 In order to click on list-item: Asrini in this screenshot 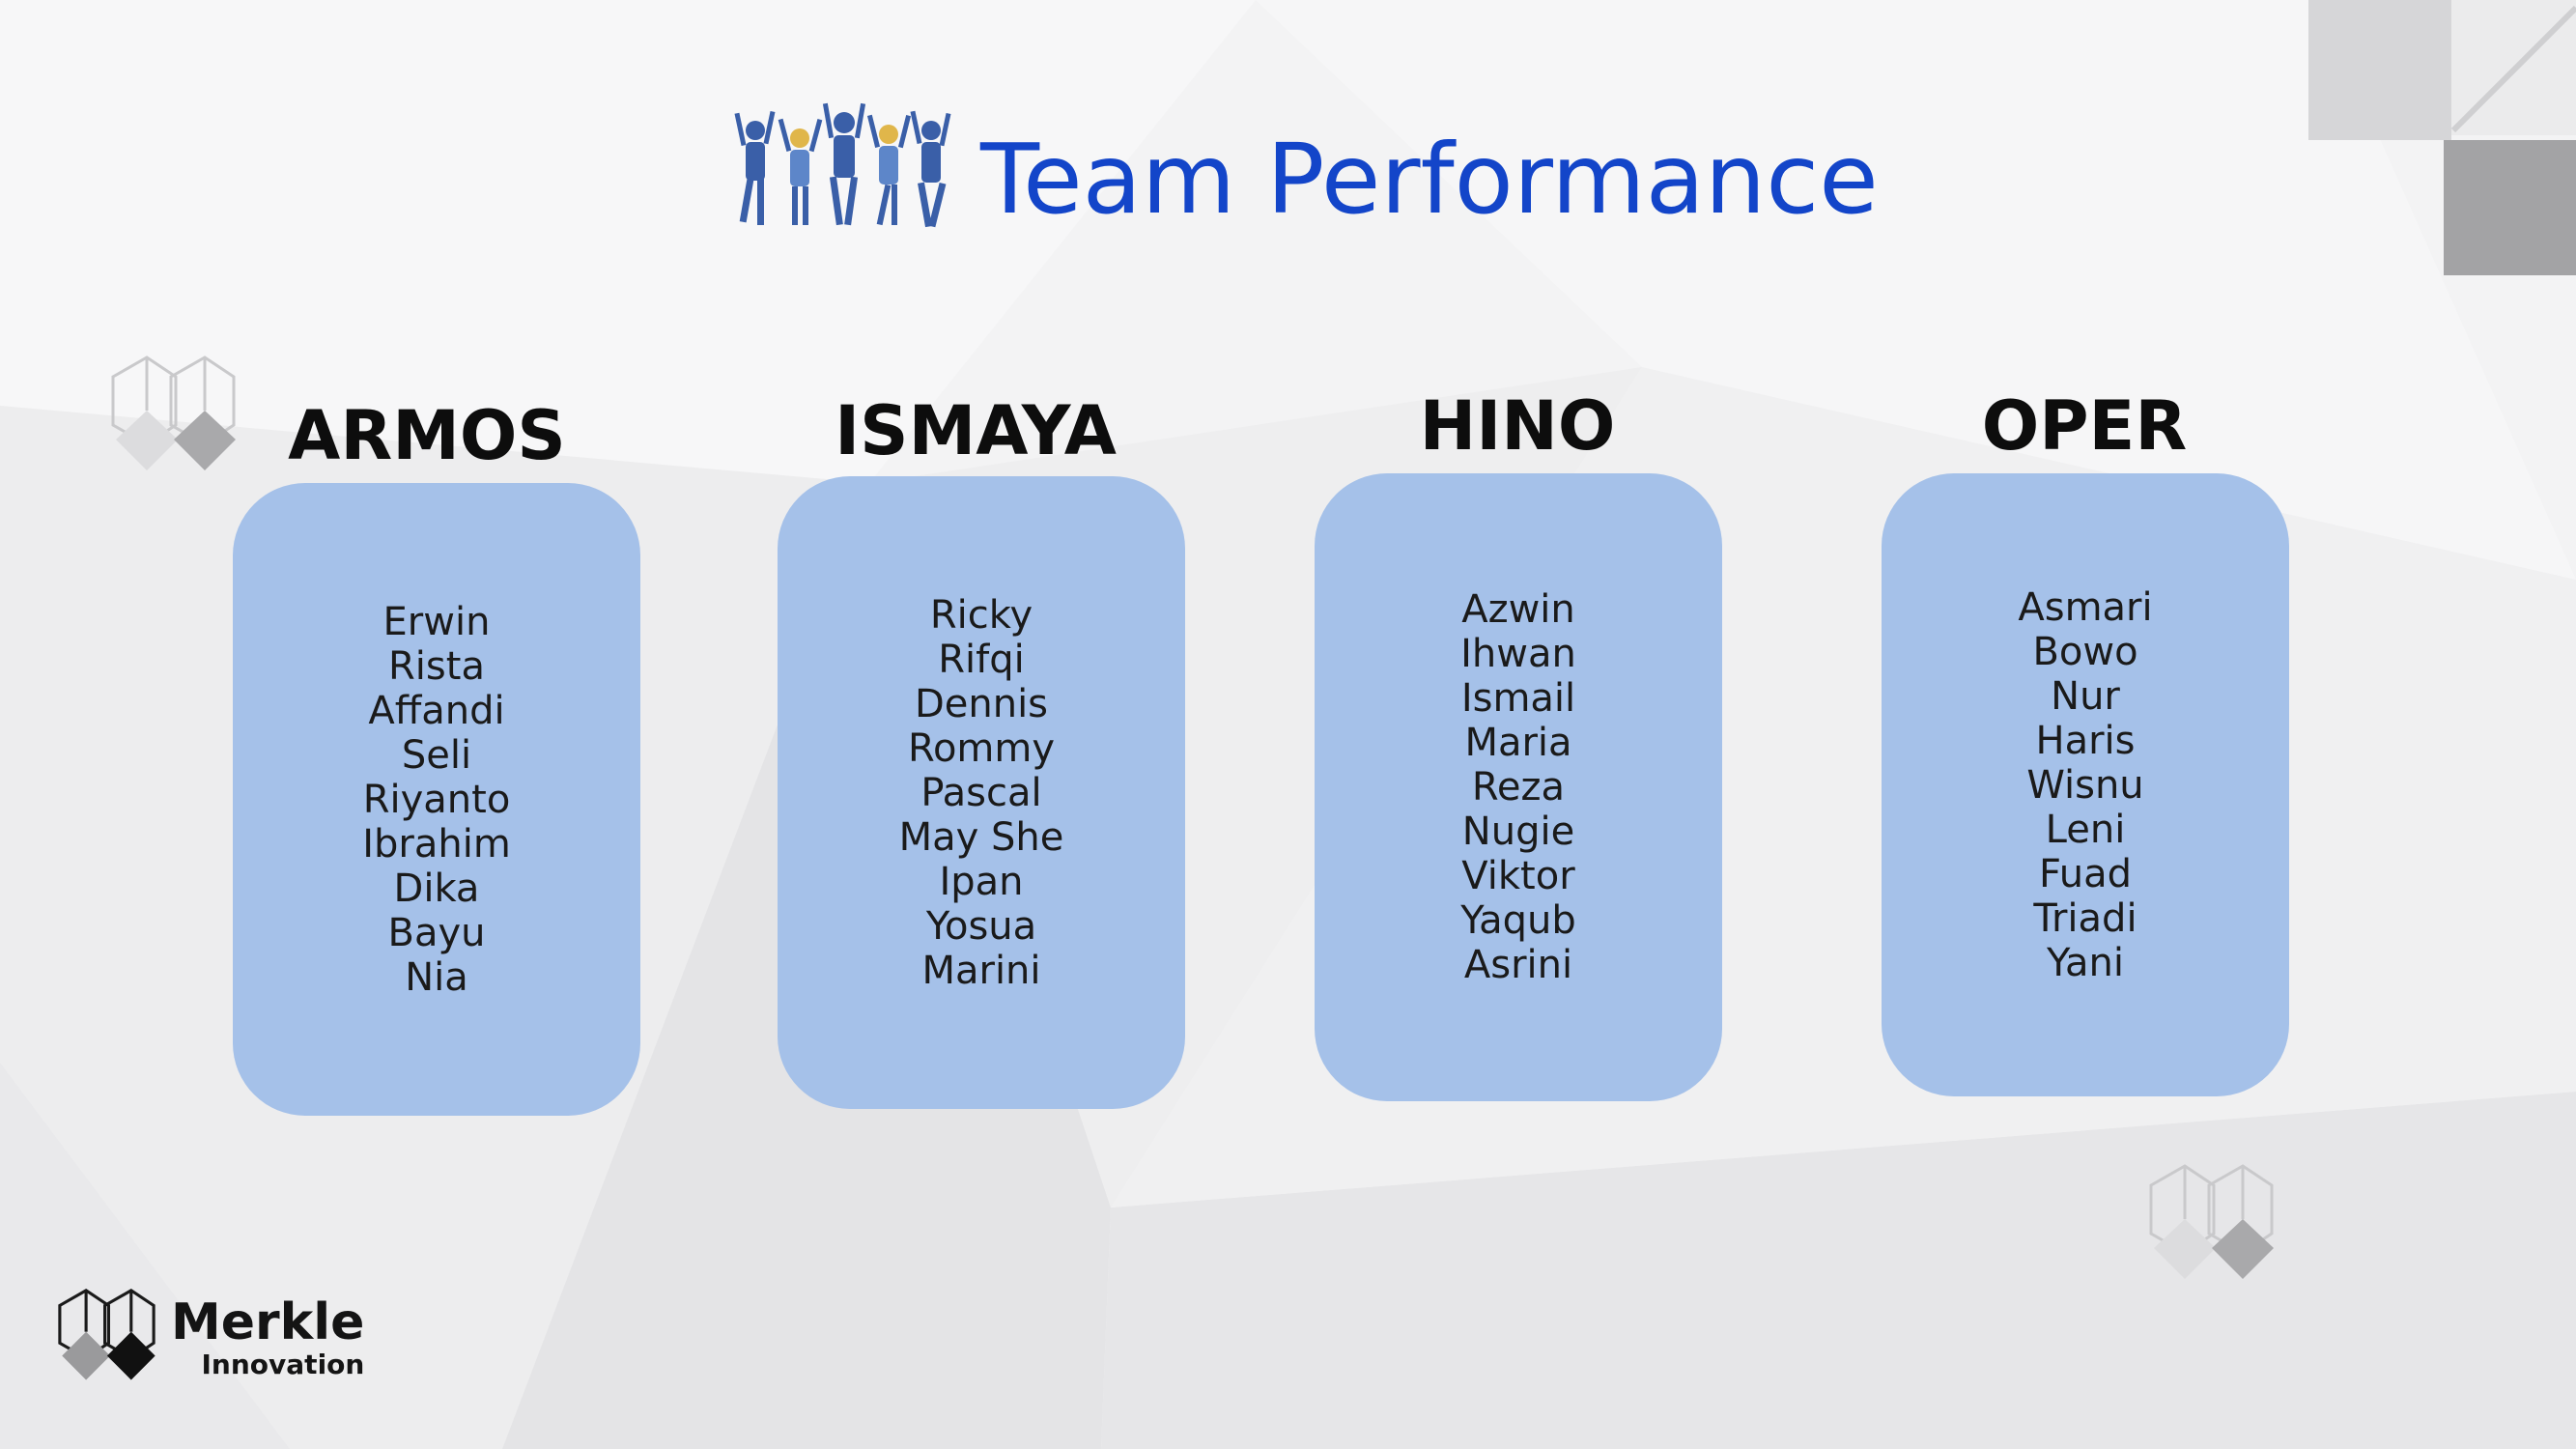, I will do `click(1518, 965)`.